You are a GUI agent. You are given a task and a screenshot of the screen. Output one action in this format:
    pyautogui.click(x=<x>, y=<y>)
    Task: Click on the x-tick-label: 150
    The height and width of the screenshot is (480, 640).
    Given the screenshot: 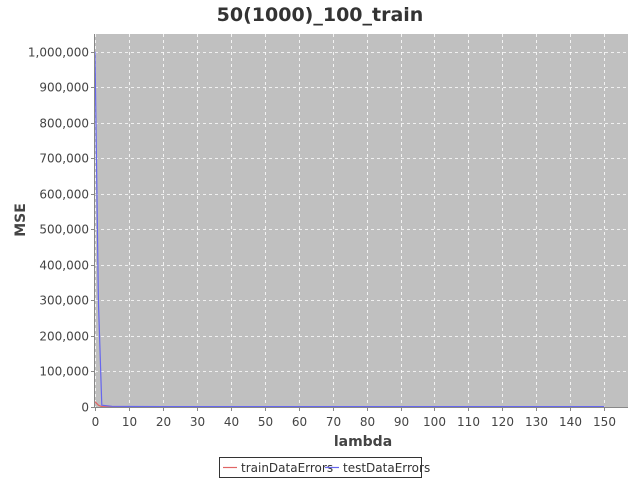 What is the action you would take?
    pyautogui.click(x=604, y=422)
    